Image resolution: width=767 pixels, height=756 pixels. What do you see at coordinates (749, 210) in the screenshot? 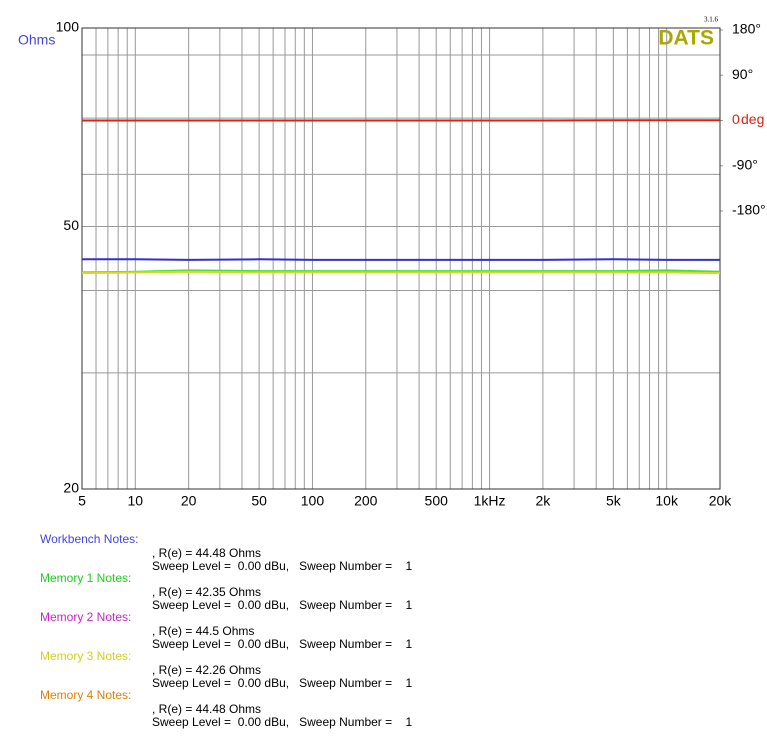
I see `y2-tick-label: -180°` at bounding box center [749, 210].